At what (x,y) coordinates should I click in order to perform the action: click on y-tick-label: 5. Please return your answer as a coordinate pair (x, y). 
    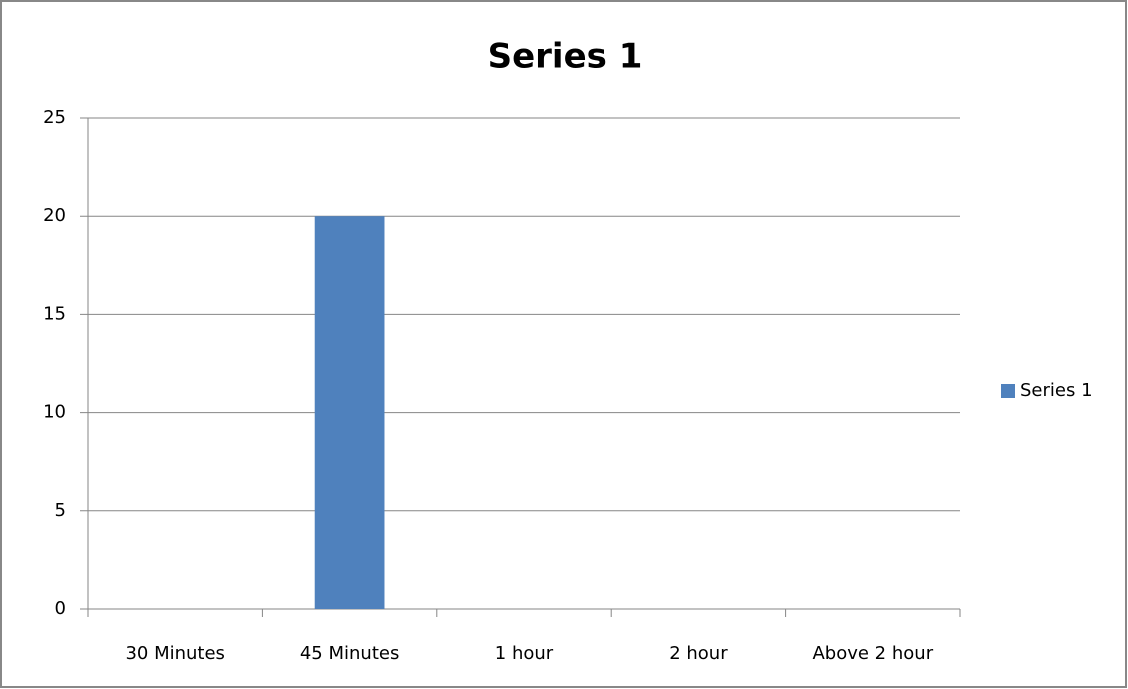
    Looking at the image, I should click on (60, 510).